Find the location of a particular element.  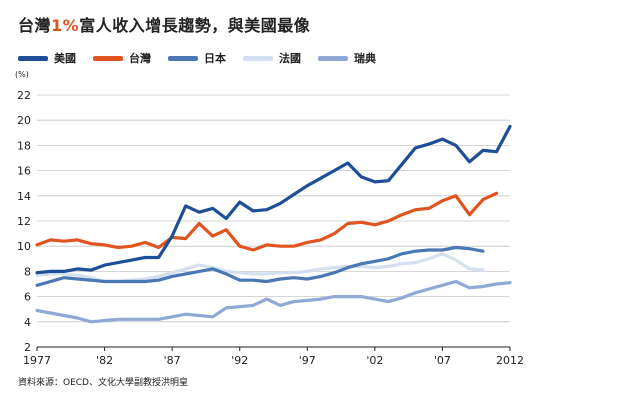

x-tick-label-1982: '82 is located at coordinates (104, 360).